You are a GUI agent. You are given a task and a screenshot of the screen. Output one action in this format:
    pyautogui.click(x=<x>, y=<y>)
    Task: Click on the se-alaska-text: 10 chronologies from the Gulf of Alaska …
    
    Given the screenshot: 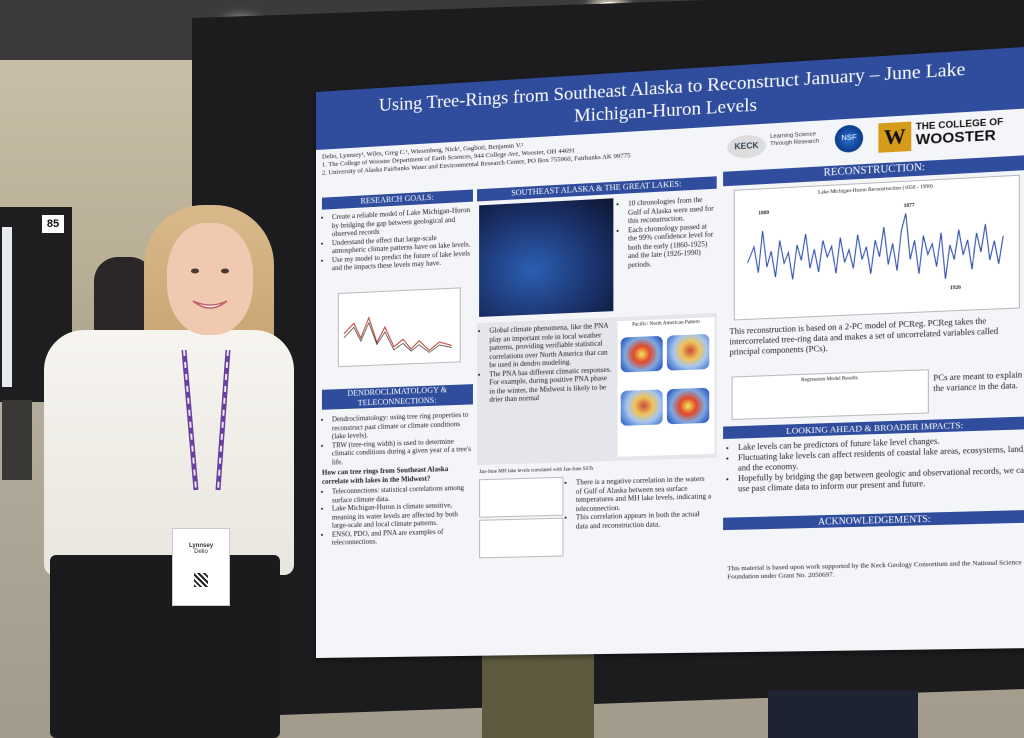 What is the action you would take?
    pyautogui.click(x=666, y=232)
    